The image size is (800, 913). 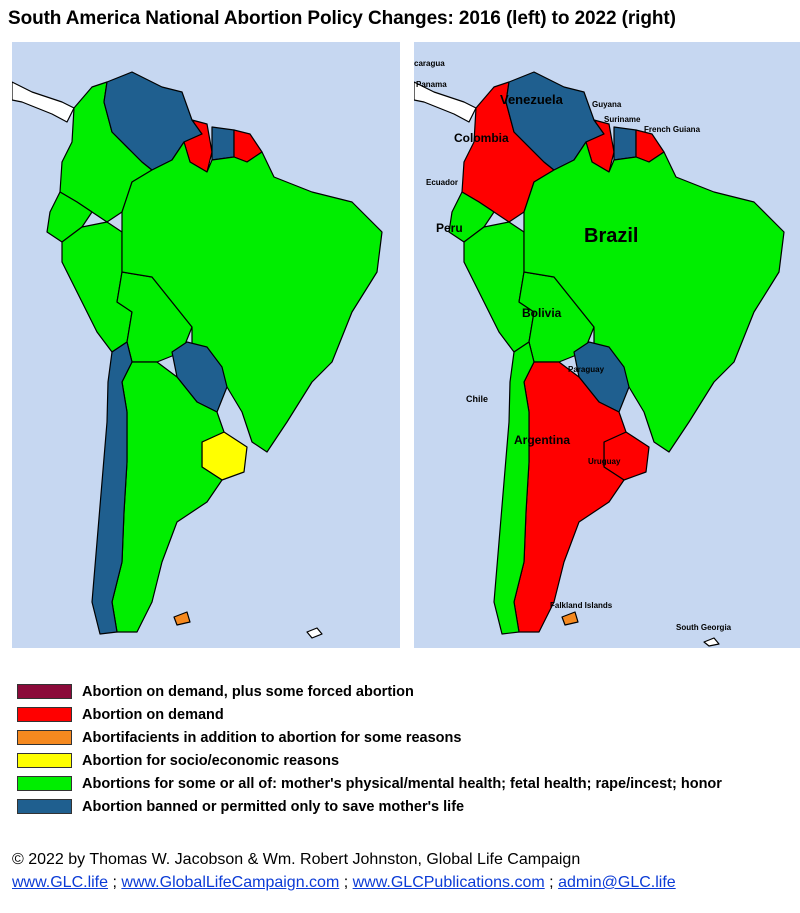 I want to click on label-brazil: Brazil, so click(x=611, y=236).